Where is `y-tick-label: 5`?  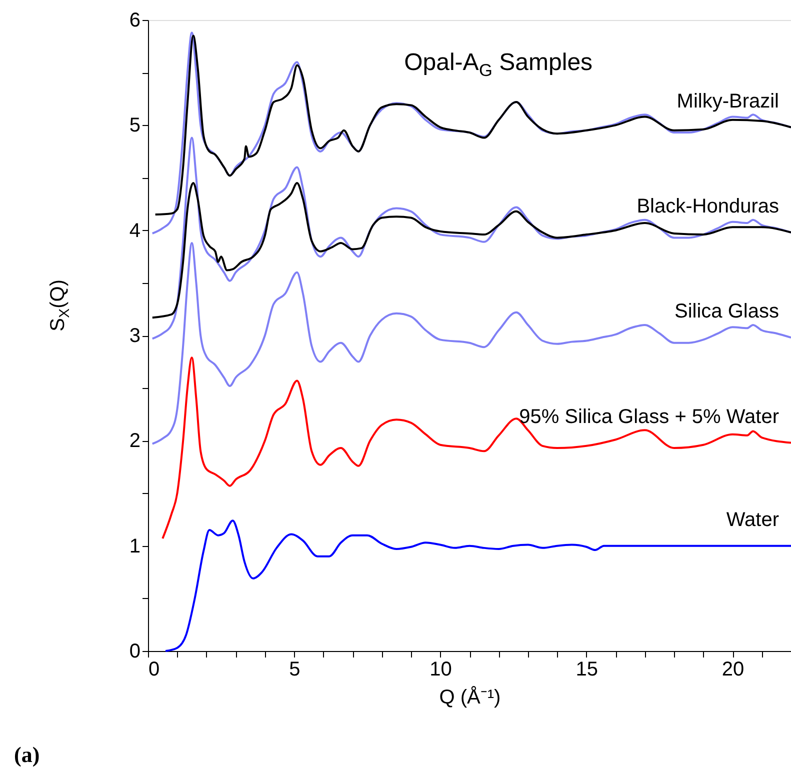 y-tick-label: 5 is located at coordinates (134, 125).